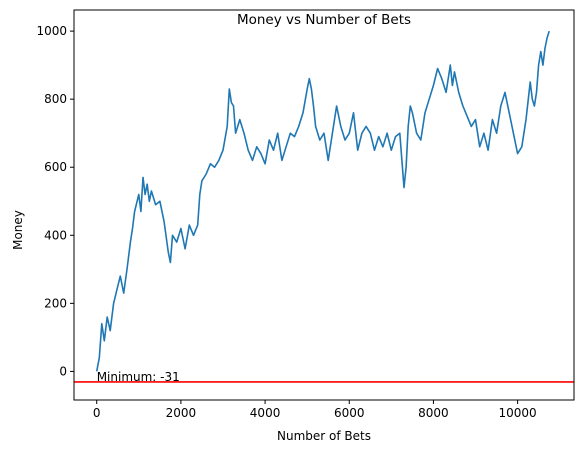  I want to click on x-tick-label: 10000, so click(518, 413).